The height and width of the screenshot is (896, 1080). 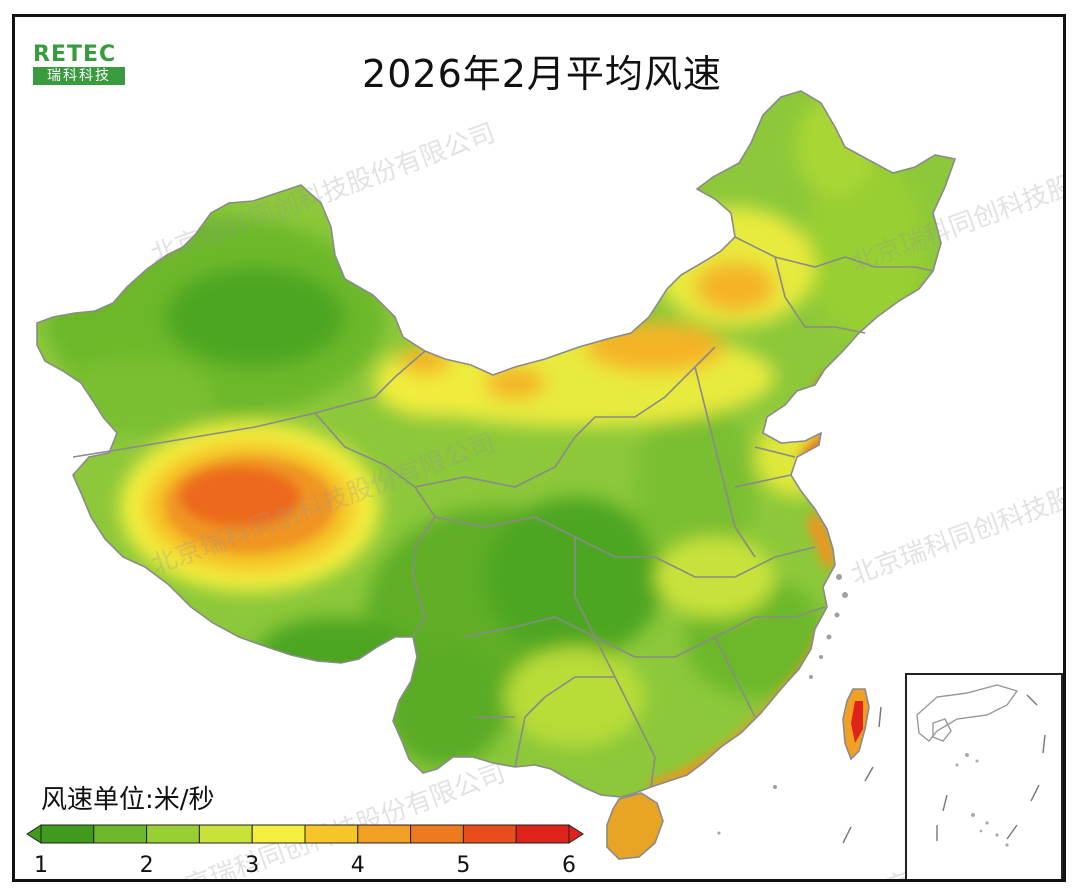 I want to click on legend-arrow-left, so click(x=34, y=834).